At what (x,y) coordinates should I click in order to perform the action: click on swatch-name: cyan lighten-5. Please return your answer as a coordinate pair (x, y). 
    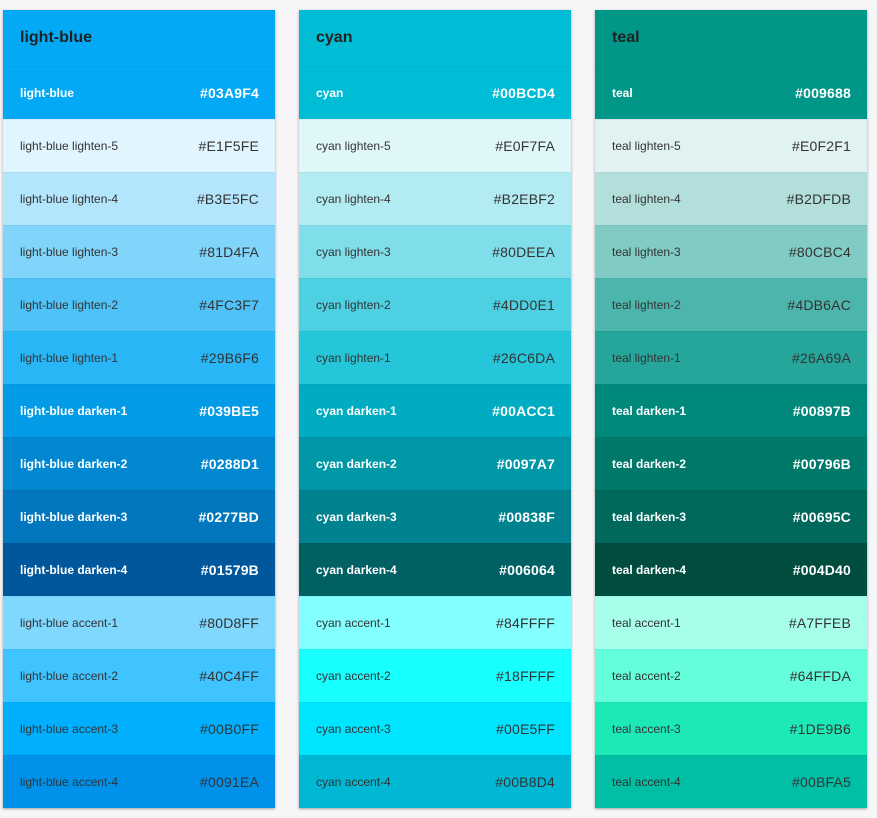
    Looking at the image, I should click on (353, 146).